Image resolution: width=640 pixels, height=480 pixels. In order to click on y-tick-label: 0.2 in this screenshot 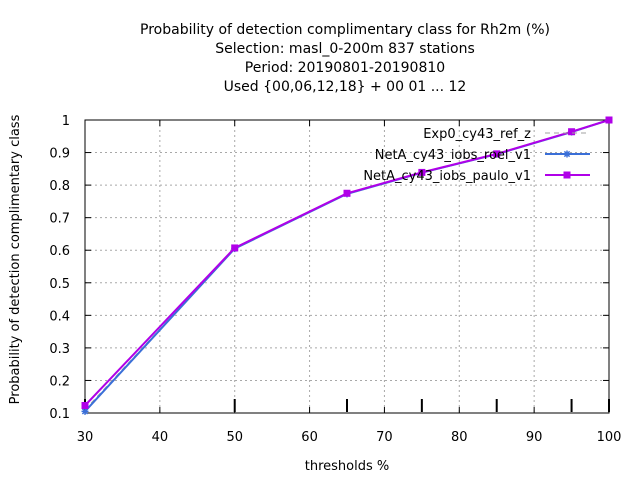, I will do `click(59, 381)`.